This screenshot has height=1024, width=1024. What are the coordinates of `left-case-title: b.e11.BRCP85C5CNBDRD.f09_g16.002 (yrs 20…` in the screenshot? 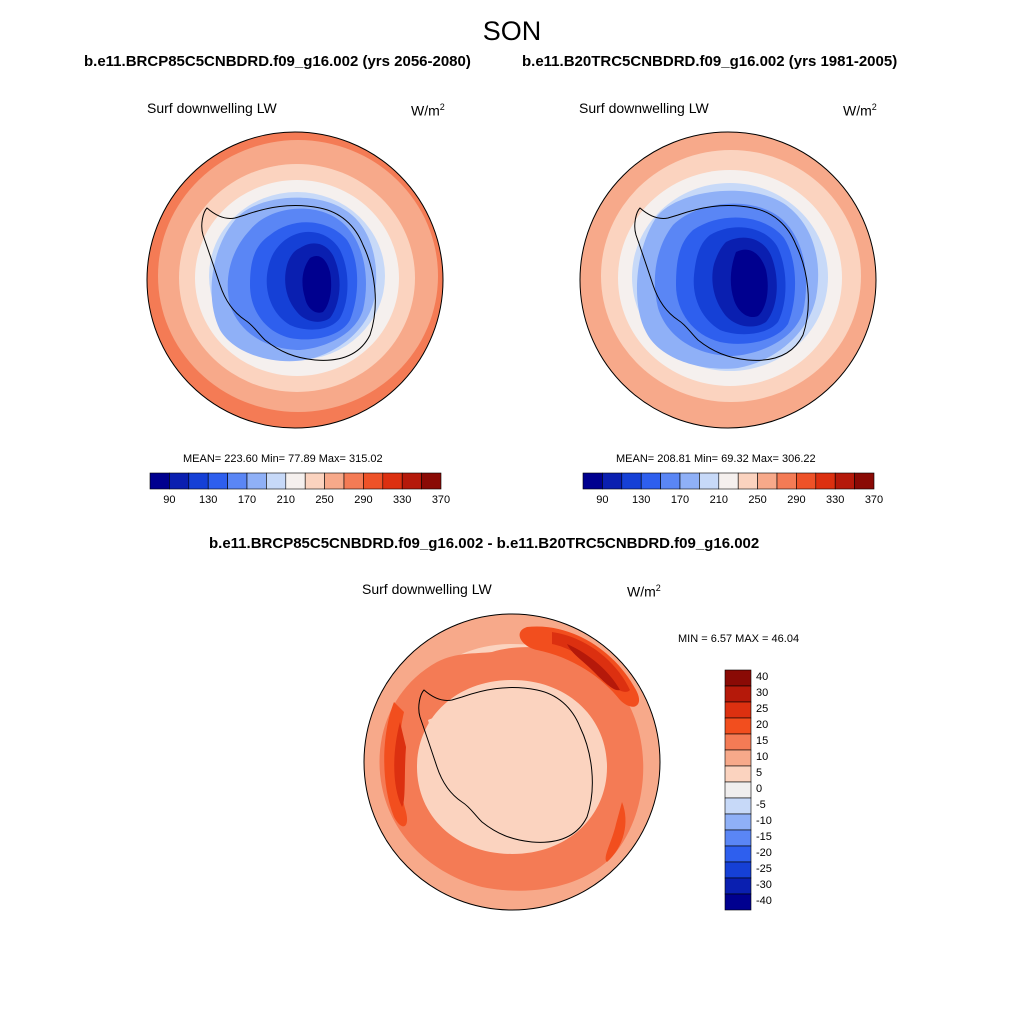 It's located at (277, 61).